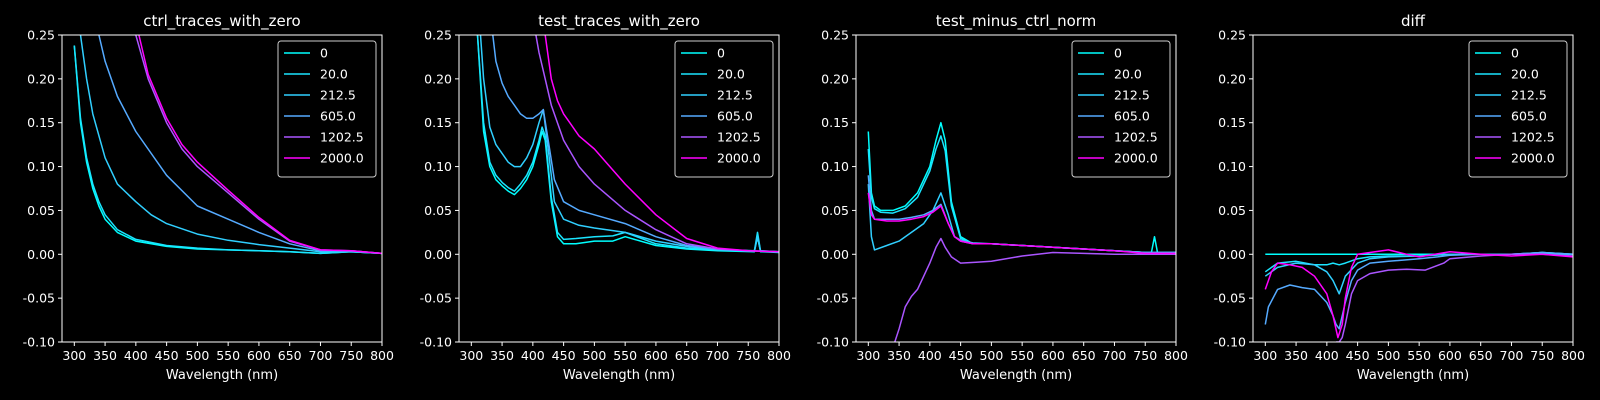 This screenshot has height=400, width=1600. Describe the element at coordinates (221, 21) in the screenshot. I see `chart-title: ctrl_traces_with_zero` at that location.